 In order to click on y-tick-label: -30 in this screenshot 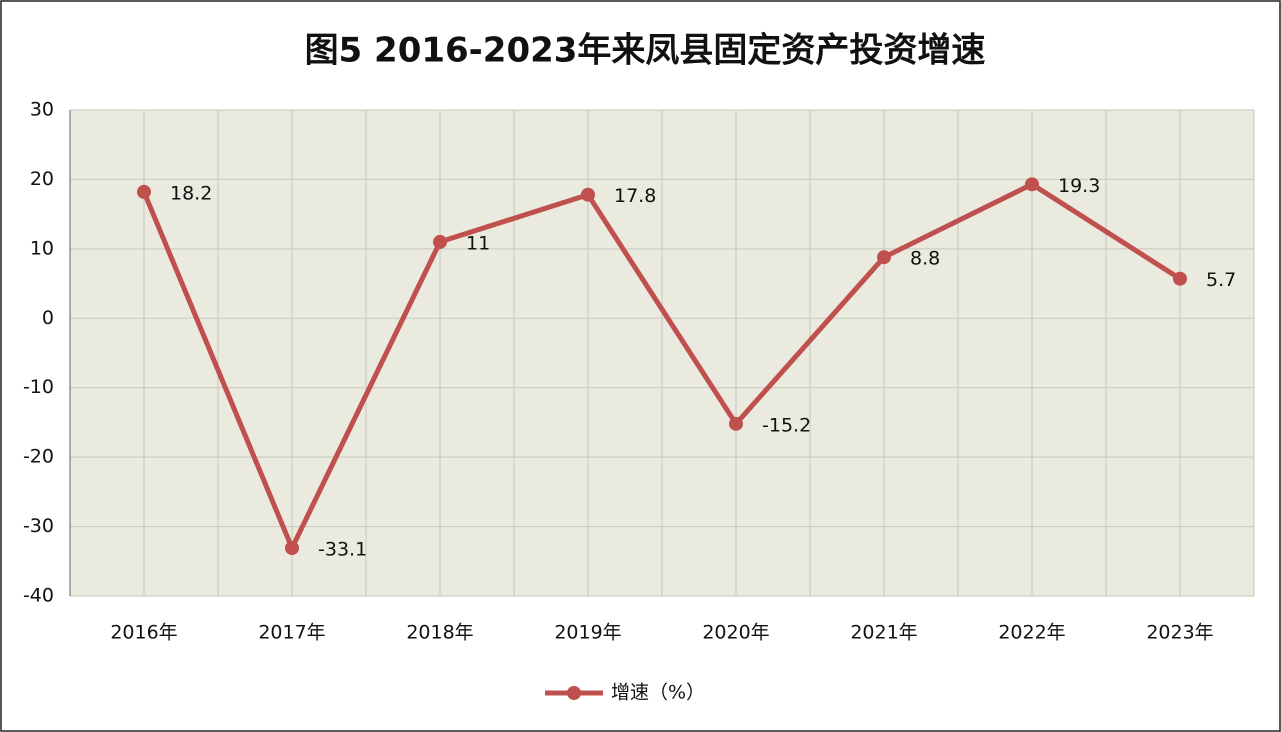, I will do `click(38, 526)`.